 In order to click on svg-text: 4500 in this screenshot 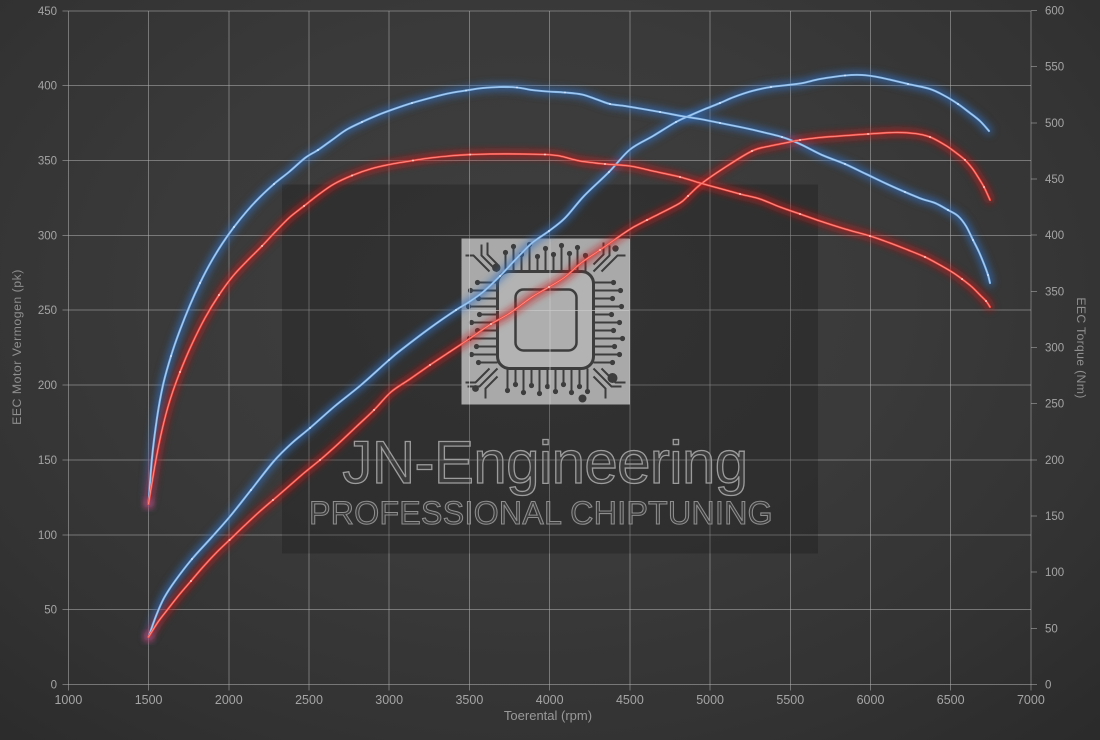, I will do `click(630, 700)`.